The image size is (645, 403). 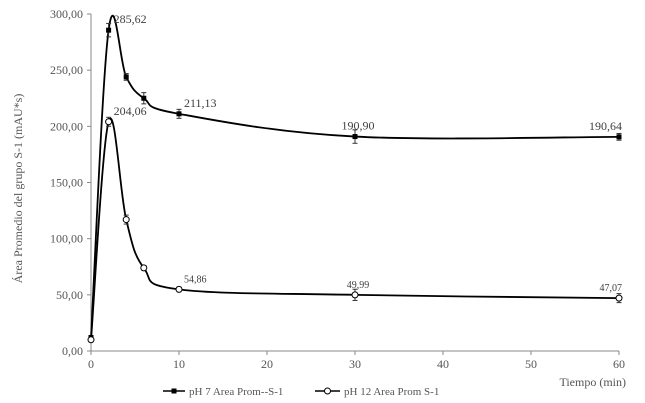 What do you see at coordinates (195, 279) in the screenshot?
I see `data-label: 54,86` at bounding box center [195, 279].